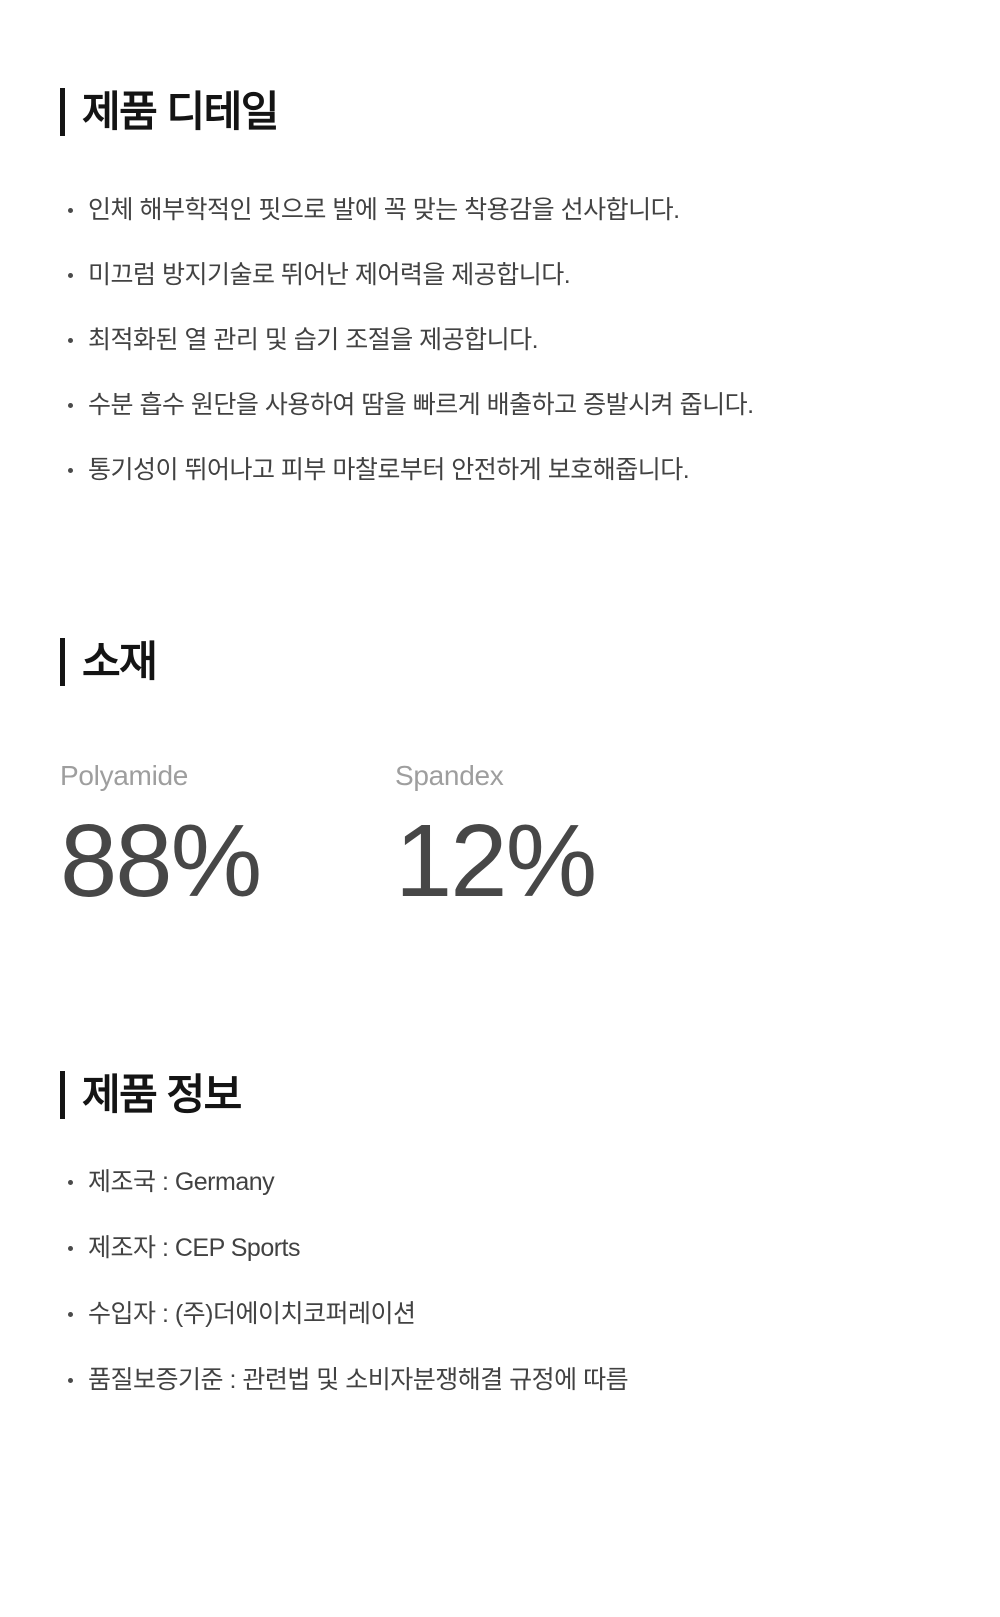 The width and height of the screenshot is (1000, 1617). Describe the element at coordinates (500, 405) in the screenshot. I see `detail-bullet-item: 수분 흡수 원단을 사용하여 땀을 빠르게 배출하고 증발시켜 줍니다.` at that location.